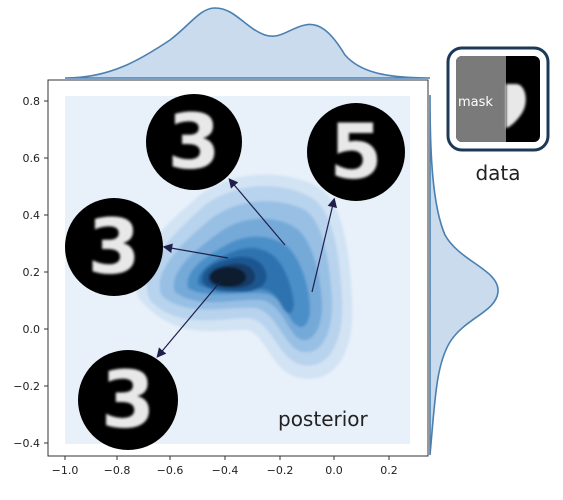 Image resolution: width=563 pixels, height=500 pixels. Describe the element at coordinates (170, 470) in the screenshot. I see `x-tick-label: −0.6` at that location.